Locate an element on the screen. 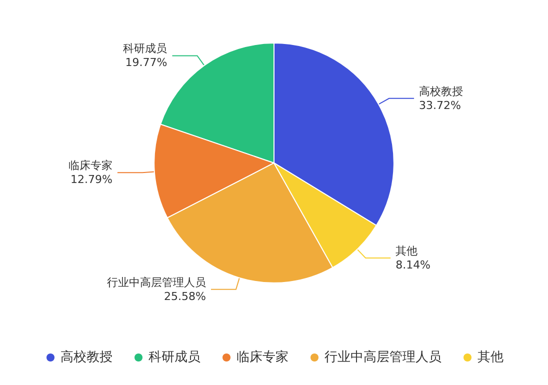 The height and width of the screenshot is (385, 548). slice-label: 高校教授 is located at coordinates (441, 91).